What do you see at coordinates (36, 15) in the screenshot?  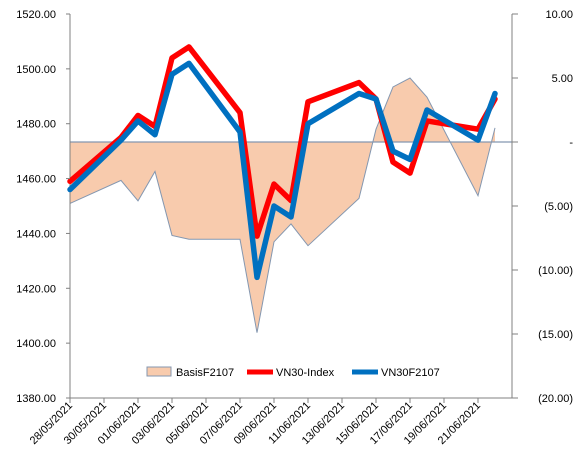 I see `left-y-tick-label: 1520.00` at bounding box center [36, 15].